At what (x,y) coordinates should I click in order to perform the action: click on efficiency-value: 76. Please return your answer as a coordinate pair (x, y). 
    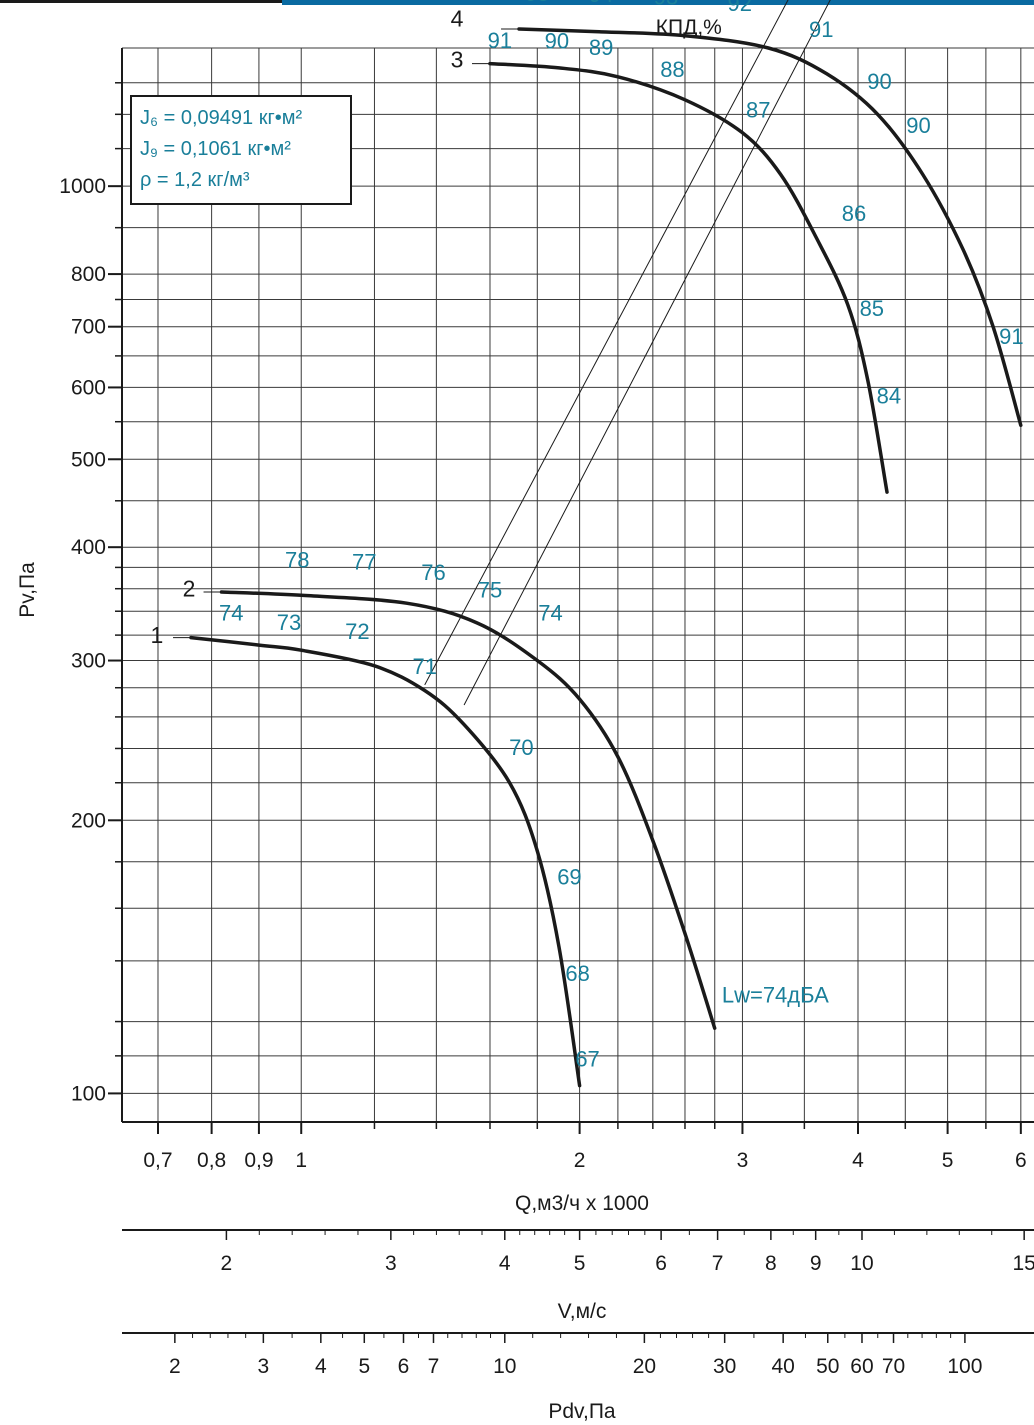
    Looking at the image, I should click on (433, 572).